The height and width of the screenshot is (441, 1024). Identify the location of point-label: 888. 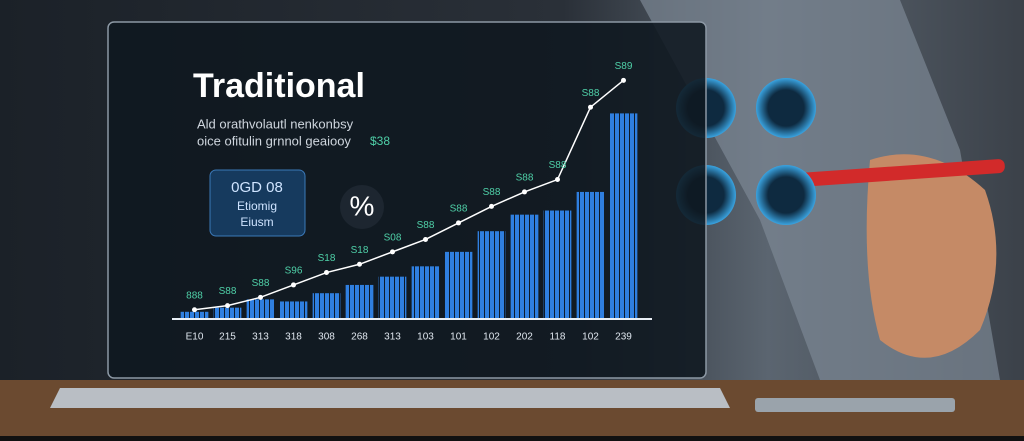
(194, 295).